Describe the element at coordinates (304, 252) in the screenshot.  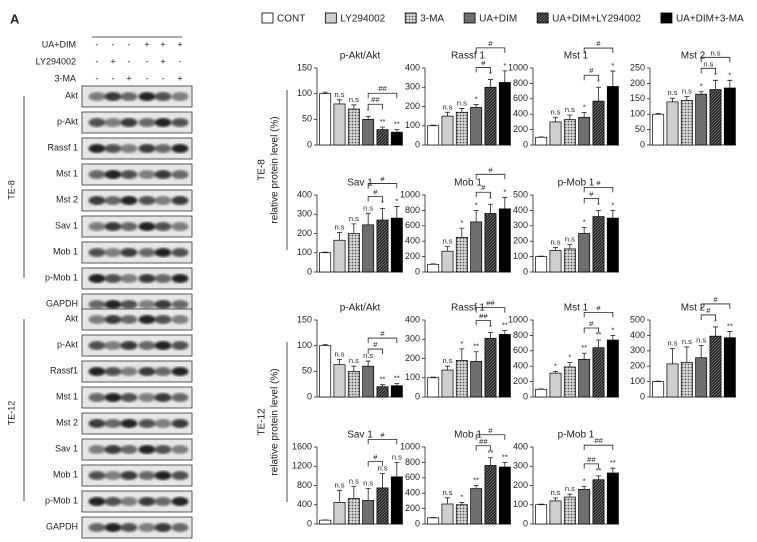
I see `y-tick-label: 100` at that location.